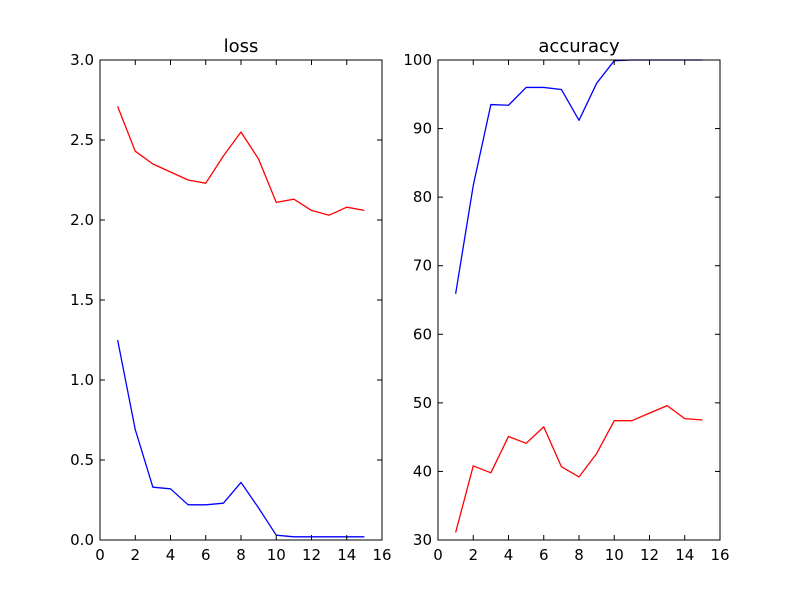 The image size is (800, 600). What do you see at coordinates (422, 540) in the screenshot?
I see `accuracy-y-tick-label: 30` at bounding box center [422, 540].